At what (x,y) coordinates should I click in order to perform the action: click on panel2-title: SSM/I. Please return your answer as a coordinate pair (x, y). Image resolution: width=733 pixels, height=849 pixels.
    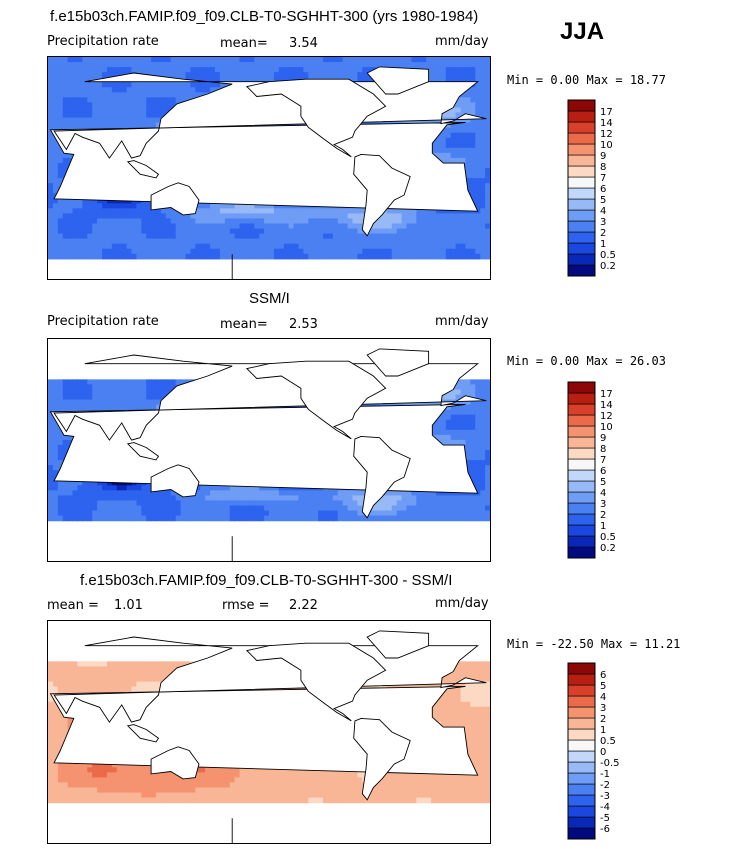
    Looking at the image, I should click on (269, 298).